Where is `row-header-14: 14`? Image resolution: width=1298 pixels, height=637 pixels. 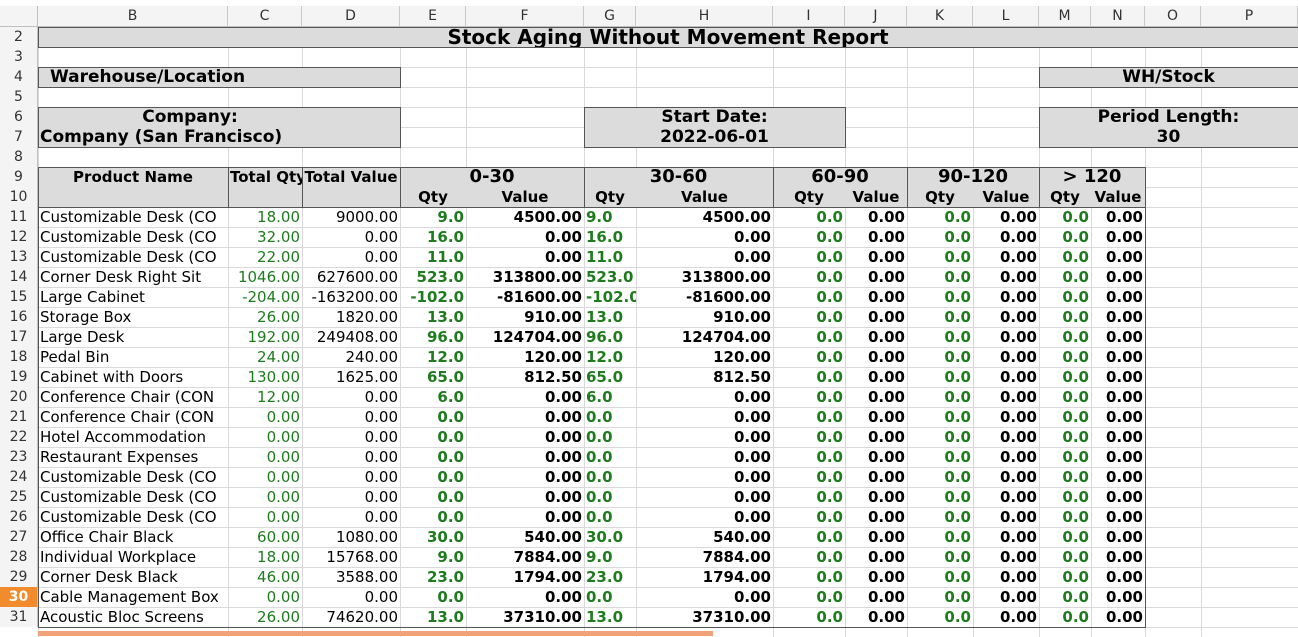
row-header-14: 14 is located at coordinates (19, 277).